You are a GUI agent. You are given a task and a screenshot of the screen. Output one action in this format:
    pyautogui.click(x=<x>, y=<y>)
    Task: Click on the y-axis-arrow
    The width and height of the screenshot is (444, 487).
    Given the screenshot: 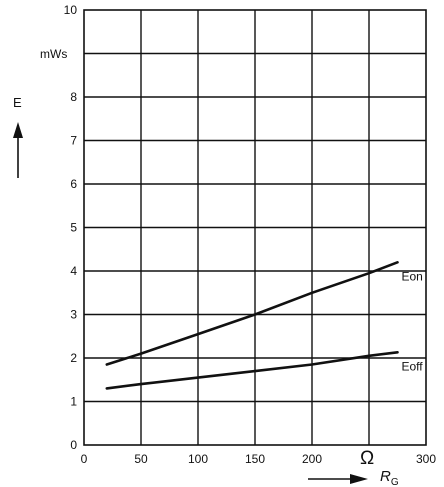 What is the action you would take?
    pyautogui.click(x=18, y=150)
    